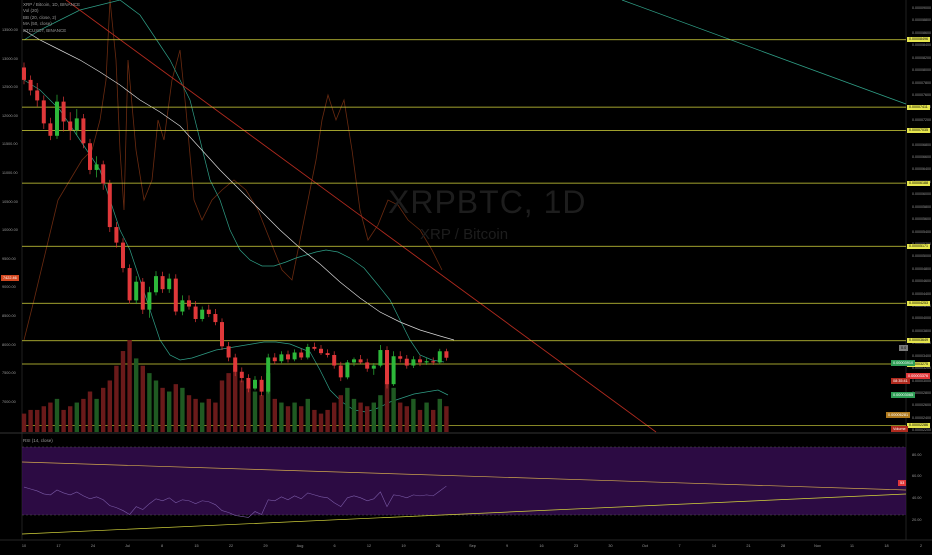 Image resolution: width=932 pixels, height=555 pixels. What do you see at coordinates (921, 293) in the screenshot?
I see `right-axis-label: 0.00004400` at bounding box center [921, 293].